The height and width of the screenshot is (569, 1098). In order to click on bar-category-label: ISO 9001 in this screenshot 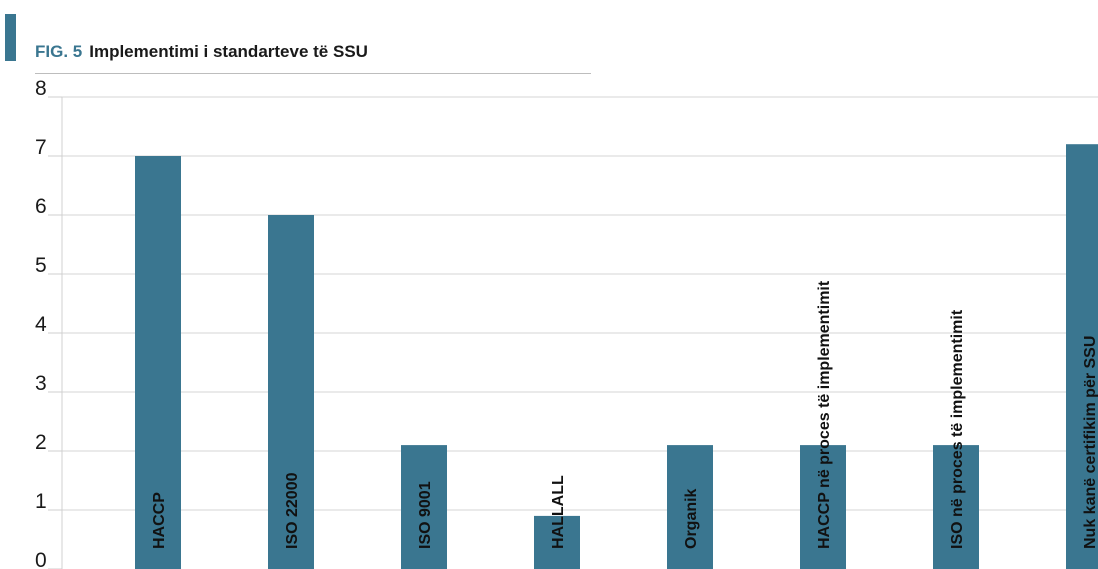, I will do `click(425, 515)`.